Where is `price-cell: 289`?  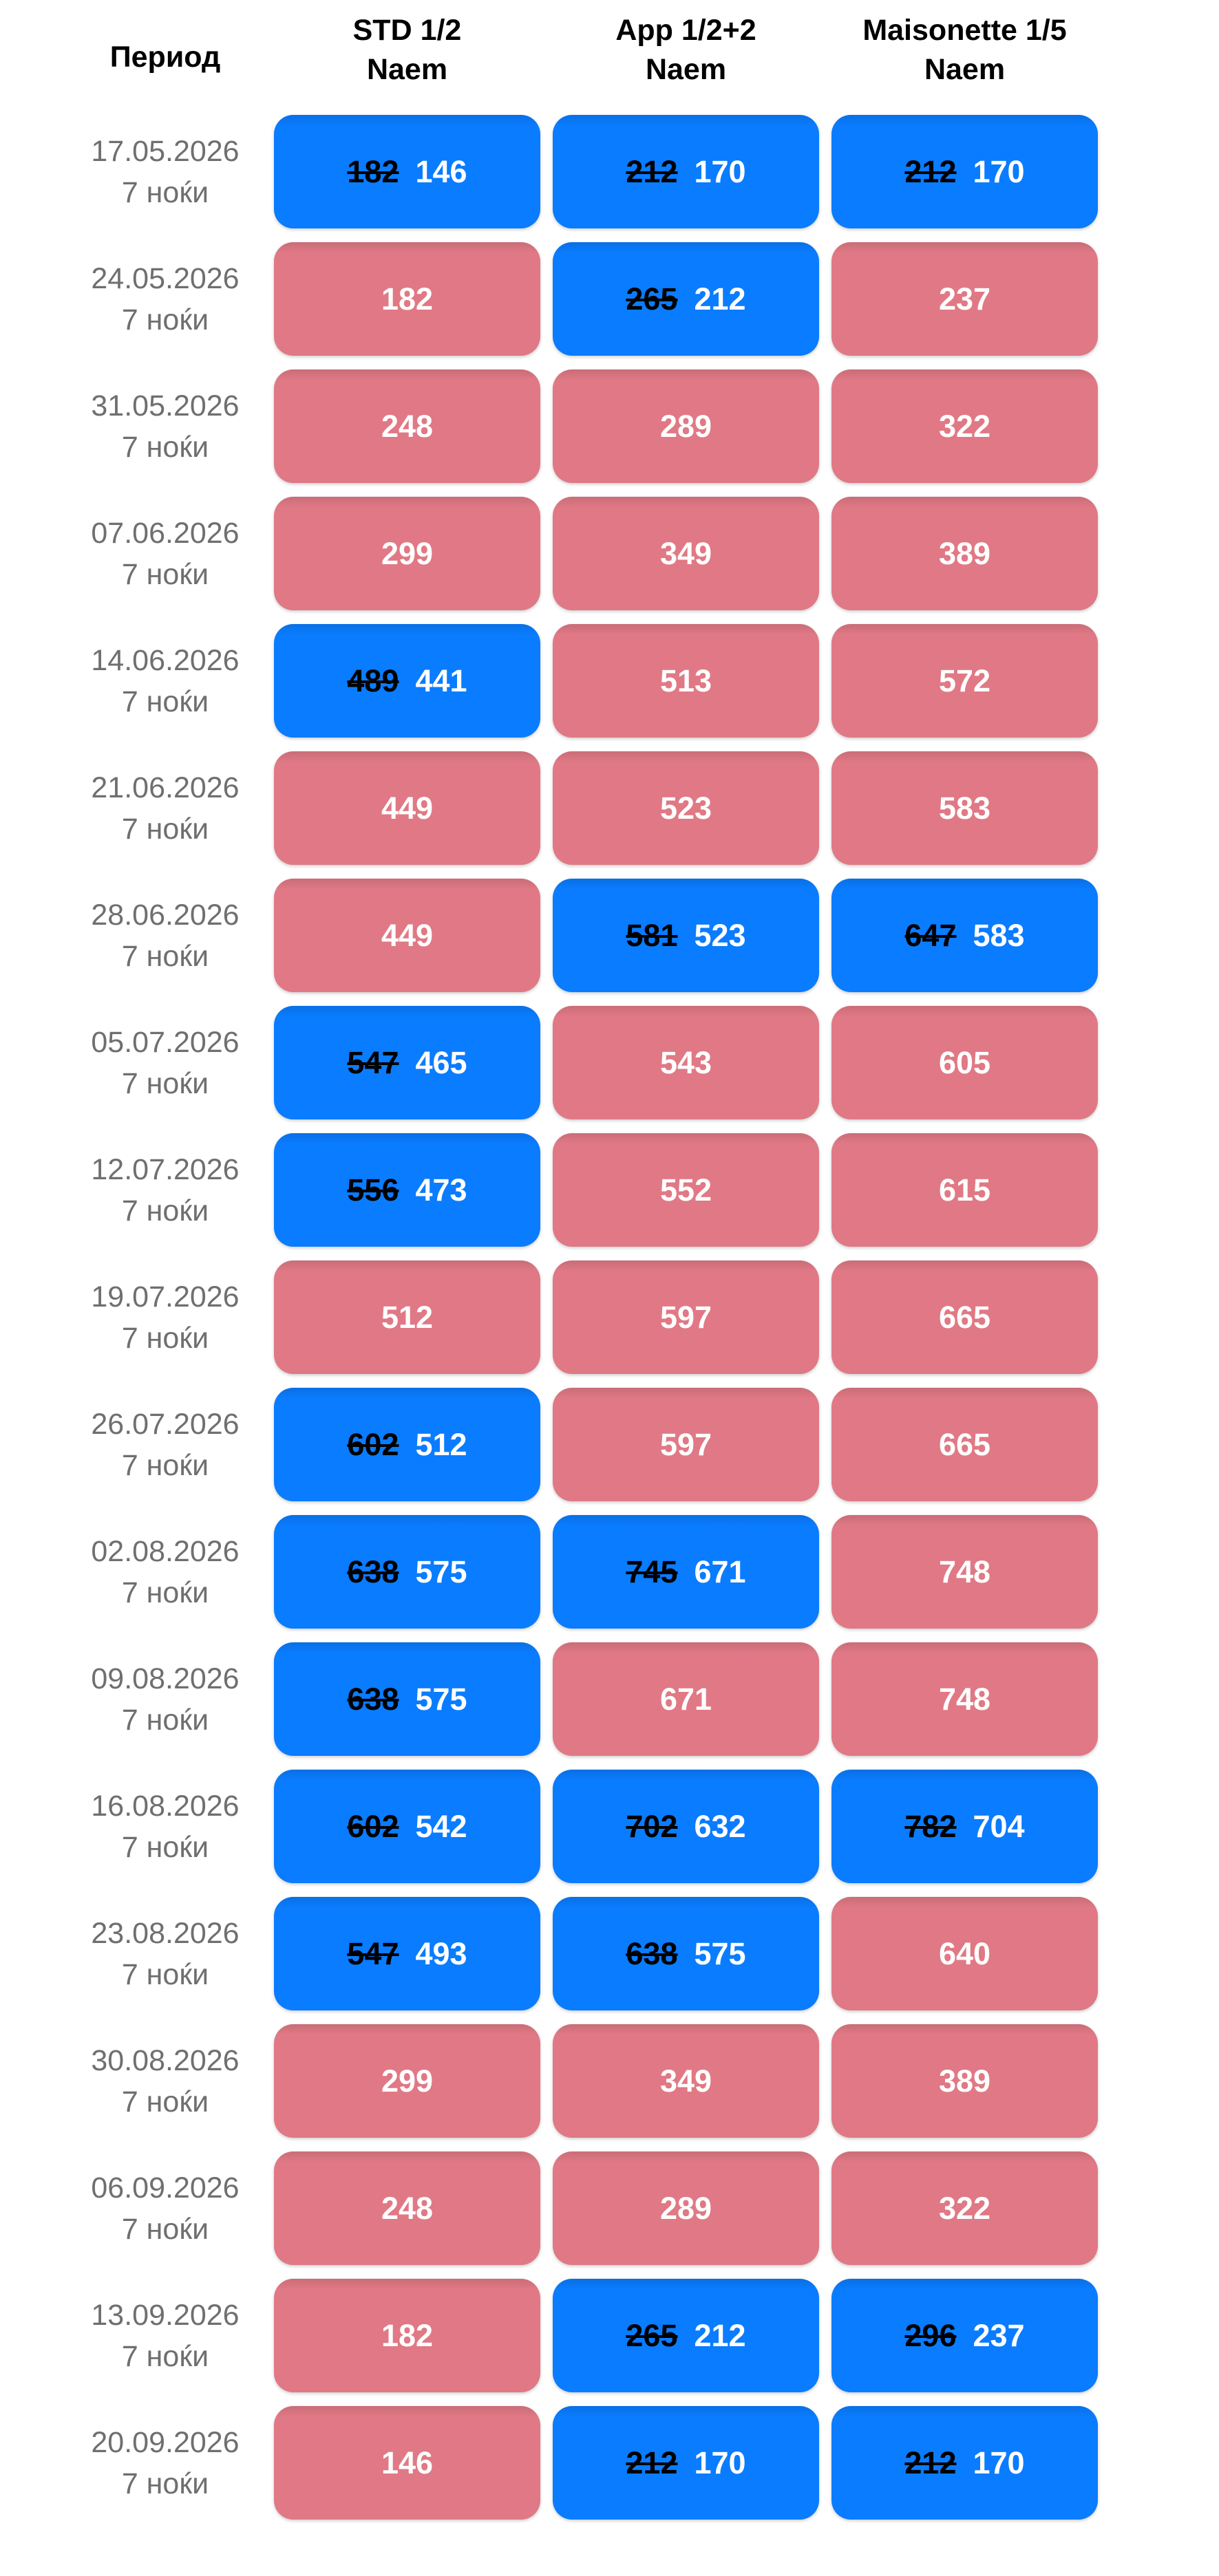
price-cell: 289 is located at coordinates (686, 2208).